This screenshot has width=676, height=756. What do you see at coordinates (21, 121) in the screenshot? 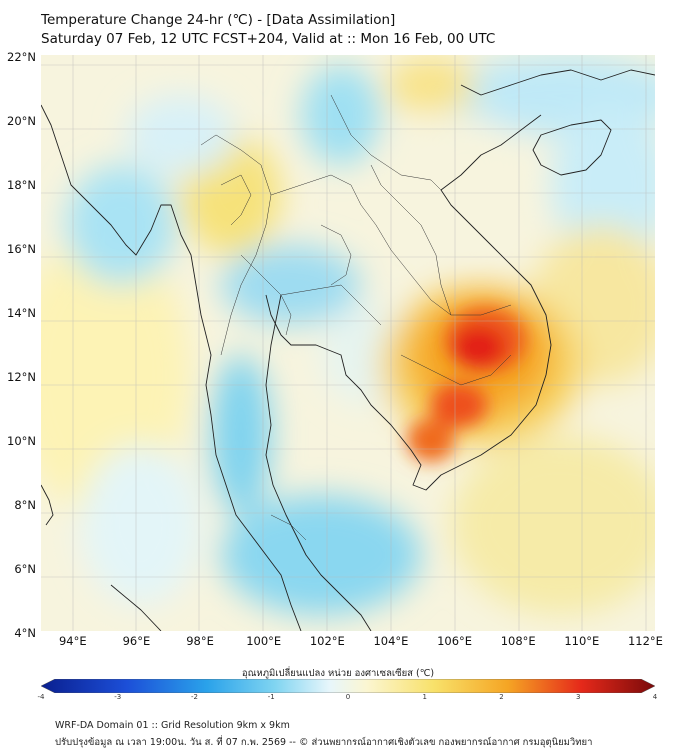
I see `lat-label: 20°N` at bounding box center [21, 121].